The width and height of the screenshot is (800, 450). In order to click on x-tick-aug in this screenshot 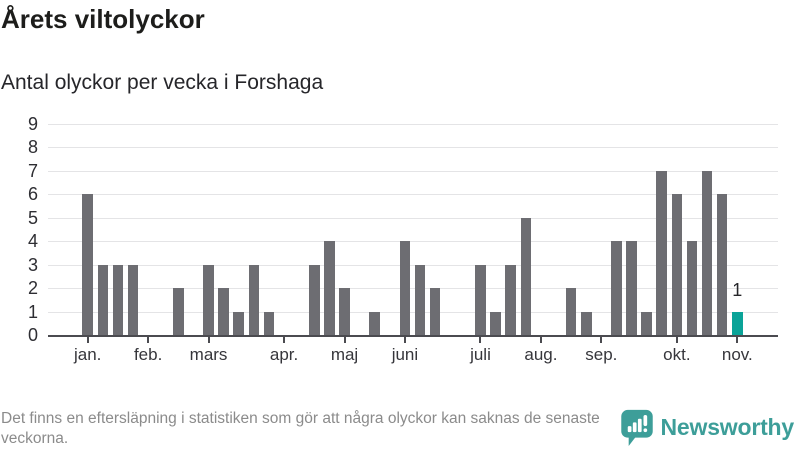, I will do `click(540, 339)`.